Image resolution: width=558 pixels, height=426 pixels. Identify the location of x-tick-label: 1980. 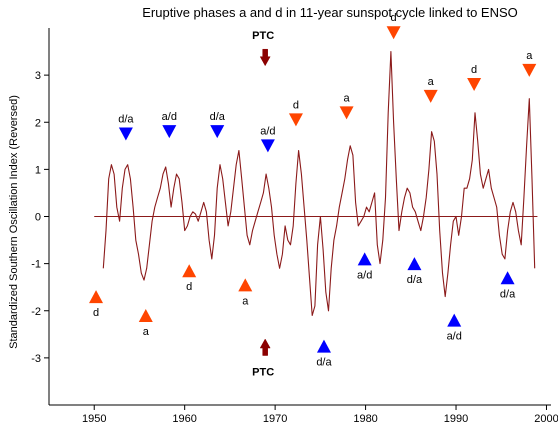
(365, 419).